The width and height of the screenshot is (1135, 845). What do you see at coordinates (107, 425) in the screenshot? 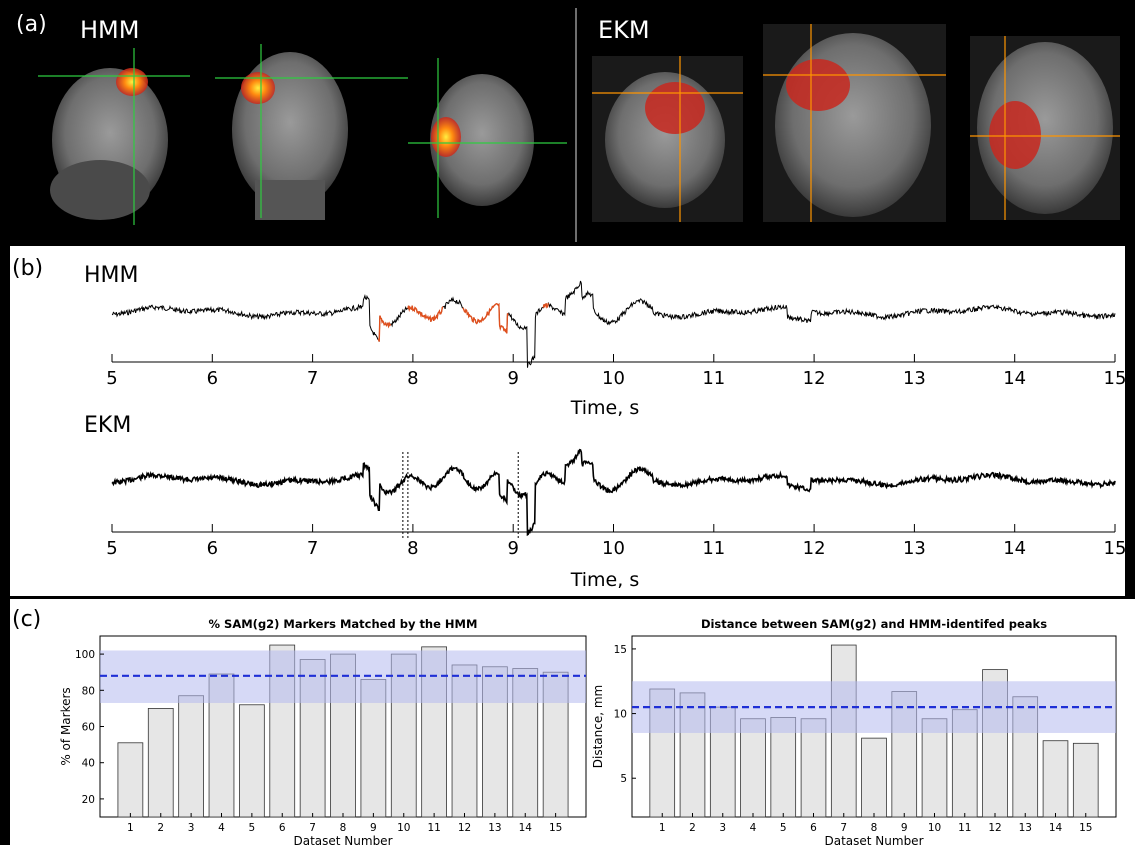
I see `ekm-trace-title: EKM` at bounding box center [107, 425].